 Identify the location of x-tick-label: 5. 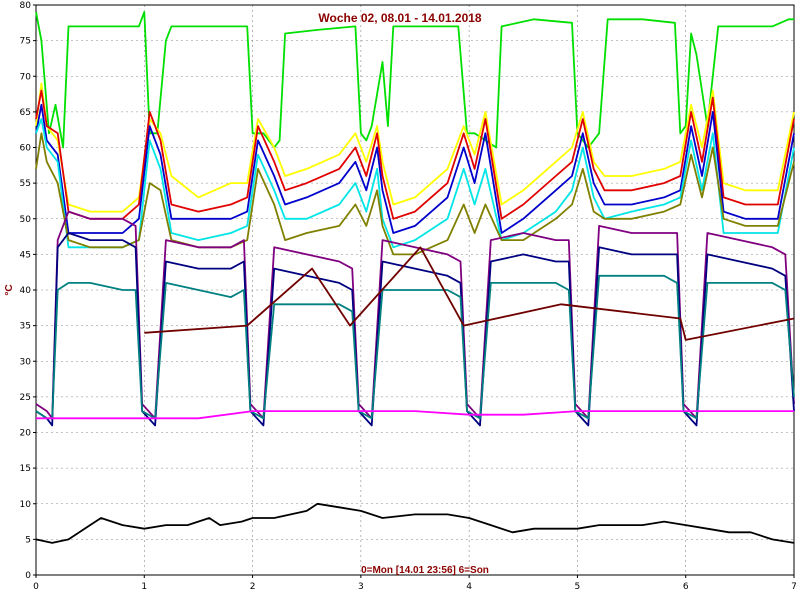
(578, 587).